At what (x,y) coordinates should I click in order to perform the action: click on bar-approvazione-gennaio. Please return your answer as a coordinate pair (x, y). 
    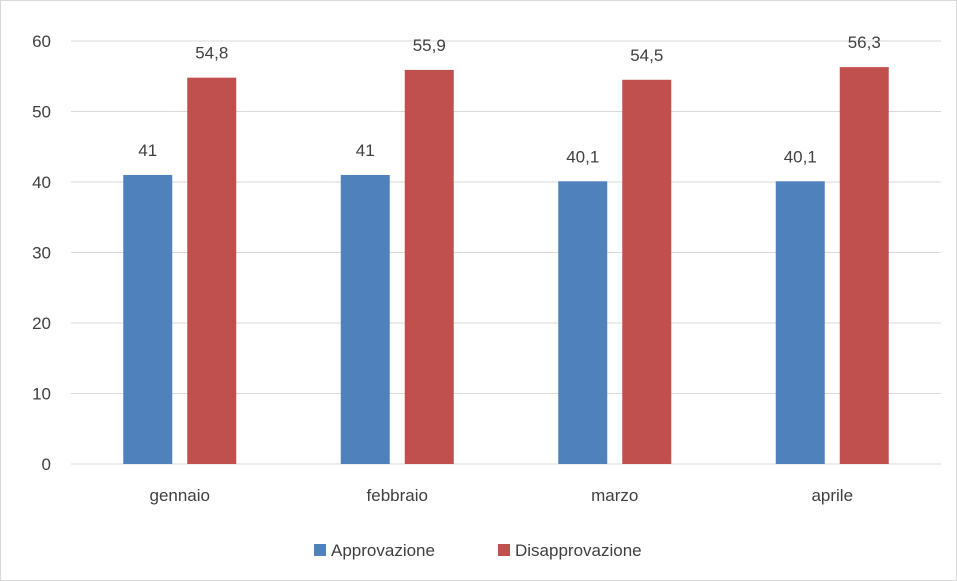
    Looking at the image, I should click on (148, 319).